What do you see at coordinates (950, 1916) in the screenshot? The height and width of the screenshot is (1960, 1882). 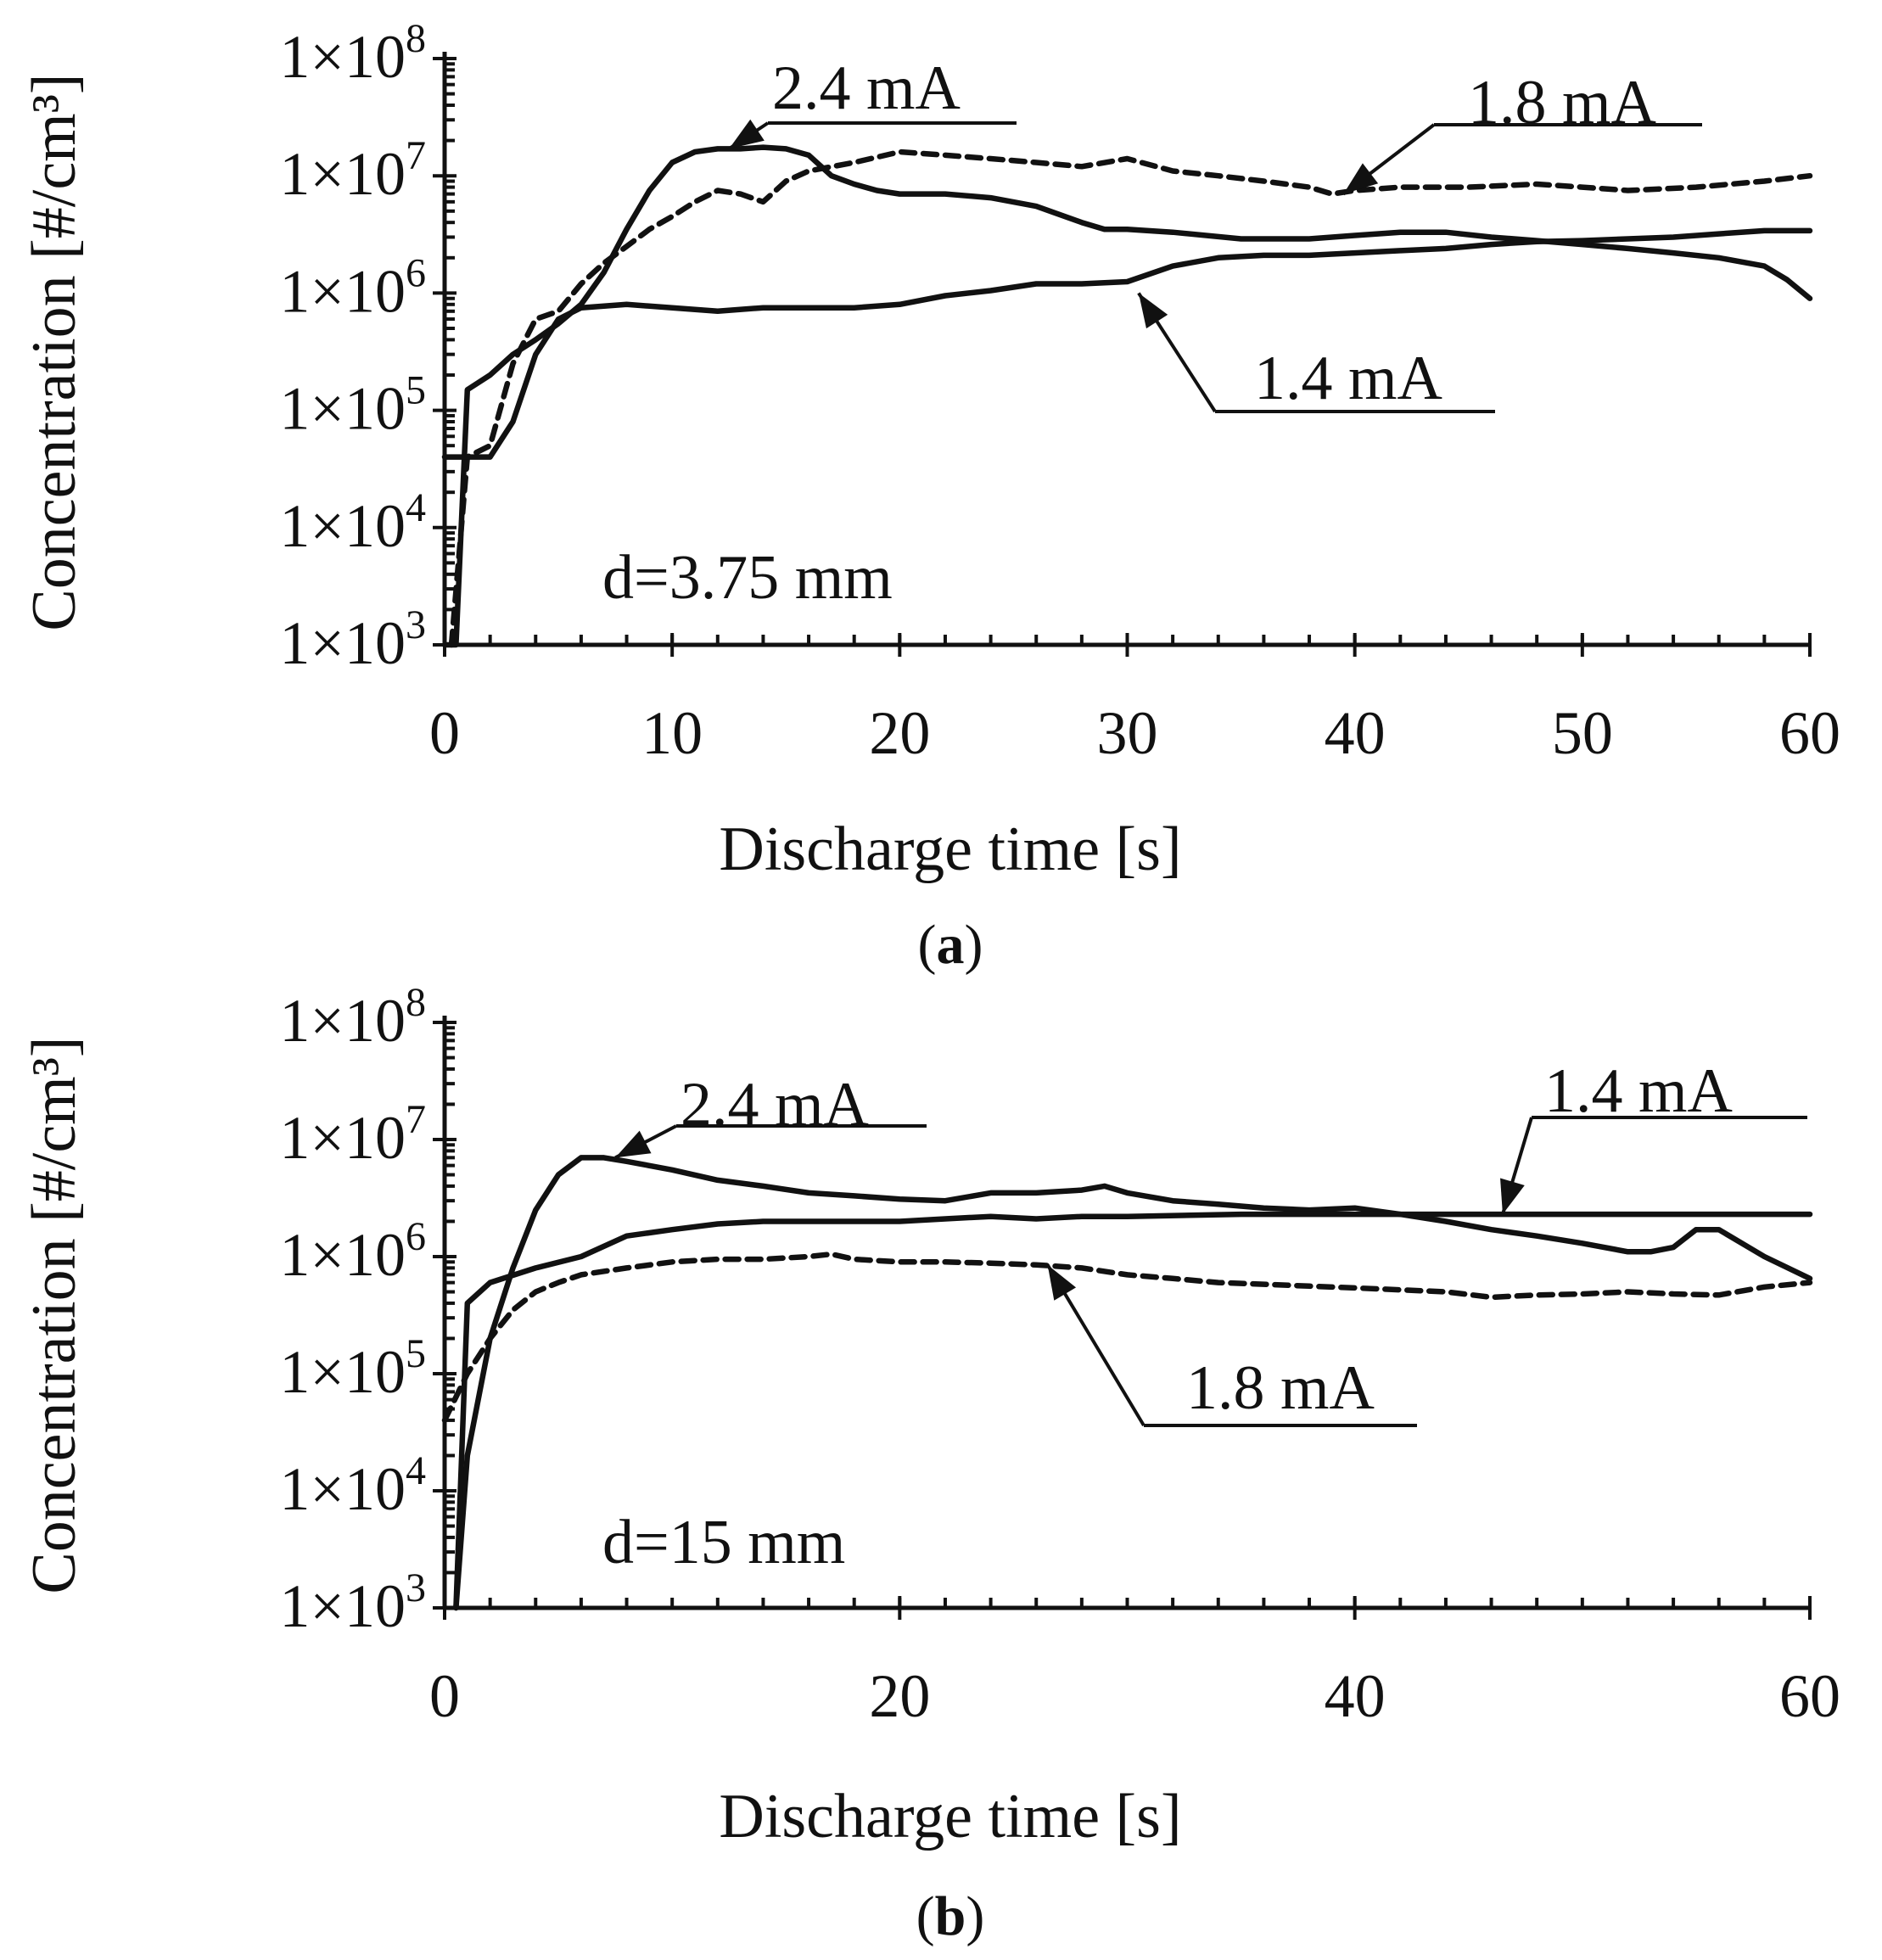 I see `panel-caption: (b)` at bounding box center [950, 1916].